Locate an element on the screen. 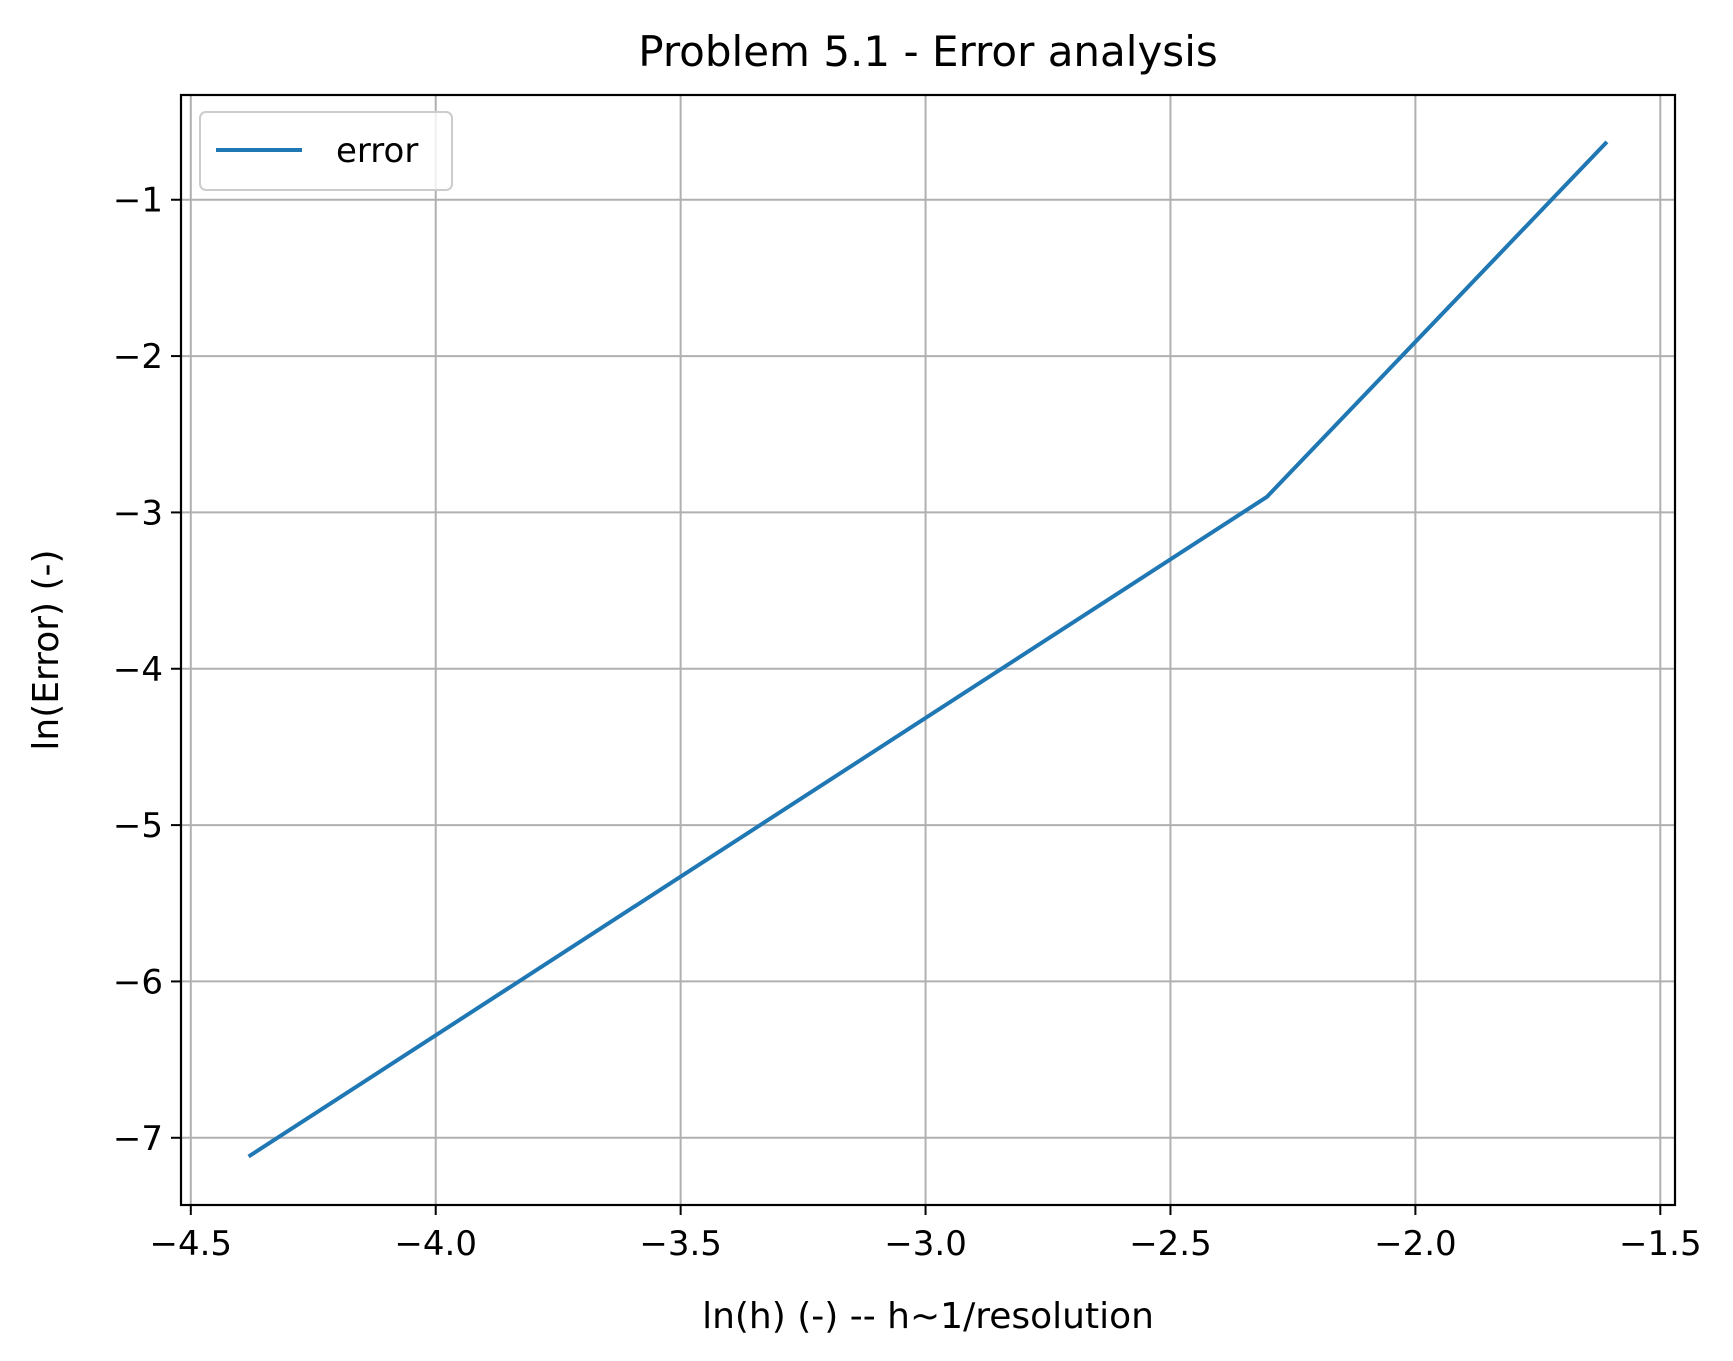 The width and height of the screenshot is (1733, 1361). x-tick-label: −4.0 is located at coordinates (435, 1244).